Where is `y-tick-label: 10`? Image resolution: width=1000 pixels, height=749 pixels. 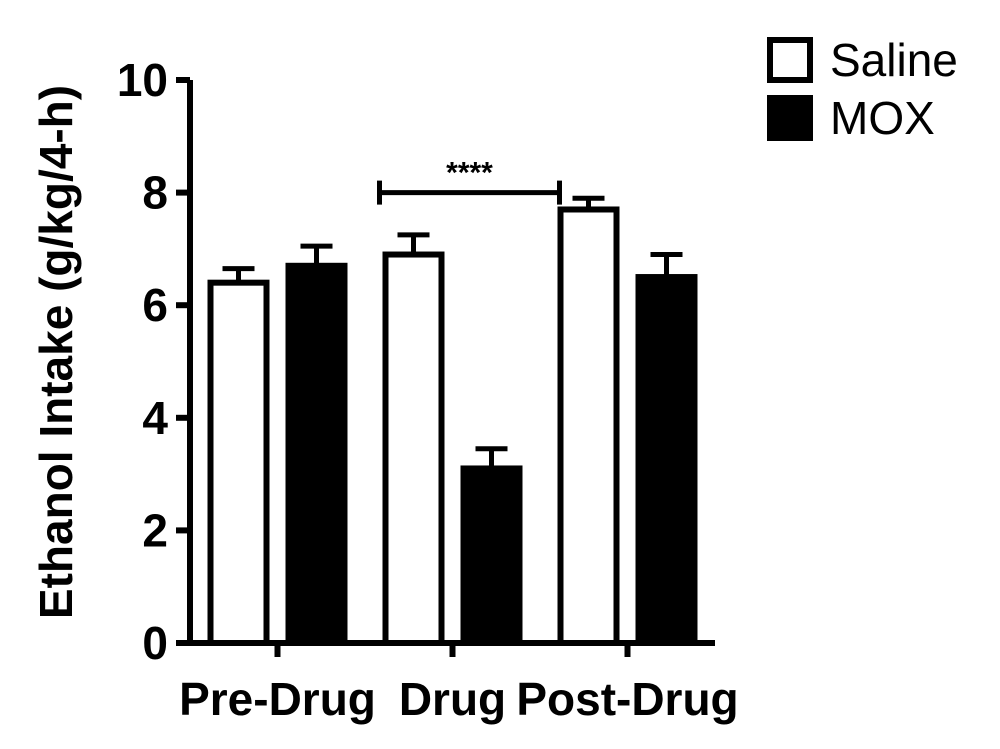
y-tick-label: 10 is located at coordinates (142, 80).